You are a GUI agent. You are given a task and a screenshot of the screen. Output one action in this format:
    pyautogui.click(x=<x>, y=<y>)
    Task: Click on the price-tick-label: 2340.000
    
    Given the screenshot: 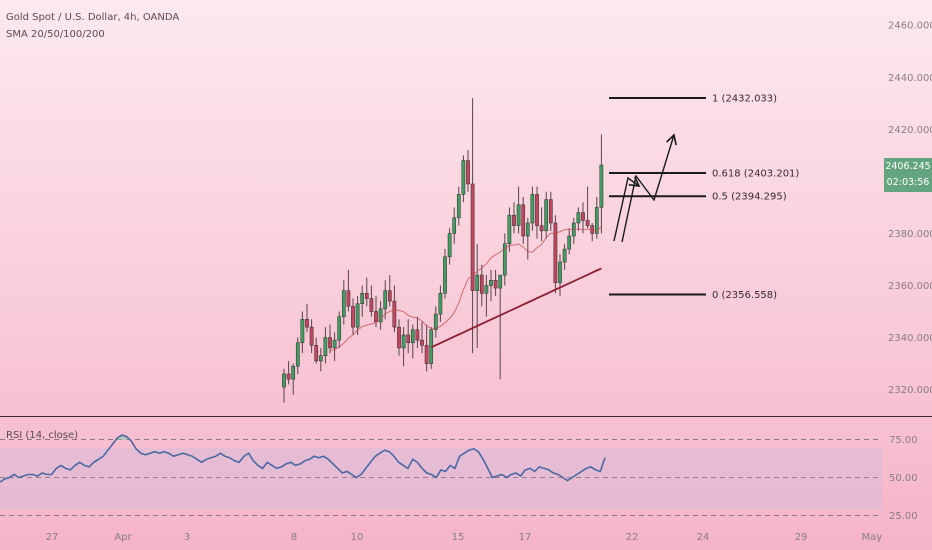 What is the action you would take?
    pyautogui.click(x=910, y=338)
    